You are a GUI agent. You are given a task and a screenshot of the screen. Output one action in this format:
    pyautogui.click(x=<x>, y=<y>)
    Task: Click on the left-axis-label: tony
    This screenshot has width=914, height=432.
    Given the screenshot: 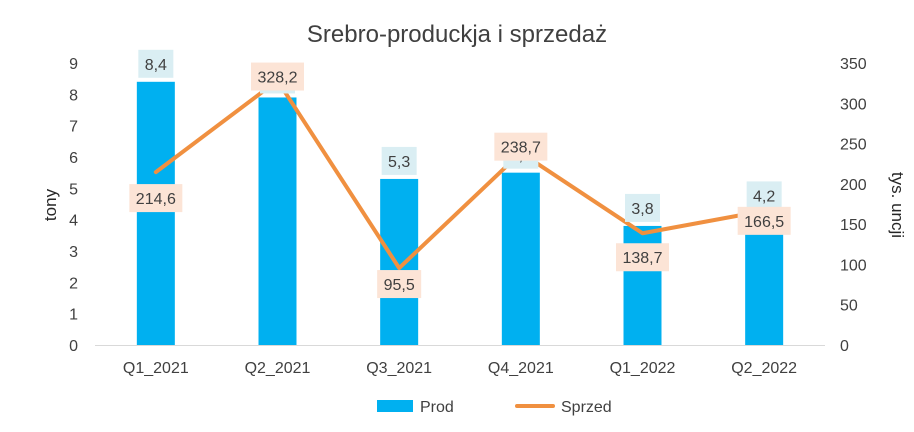 What is the action you would take?
    pyautogui.click(x=50, y=204)
    